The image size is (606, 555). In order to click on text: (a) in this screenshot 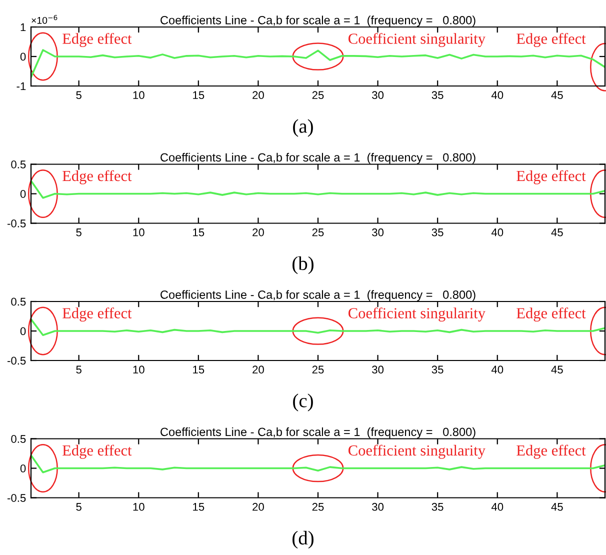, I will do `click(303, 128)`.